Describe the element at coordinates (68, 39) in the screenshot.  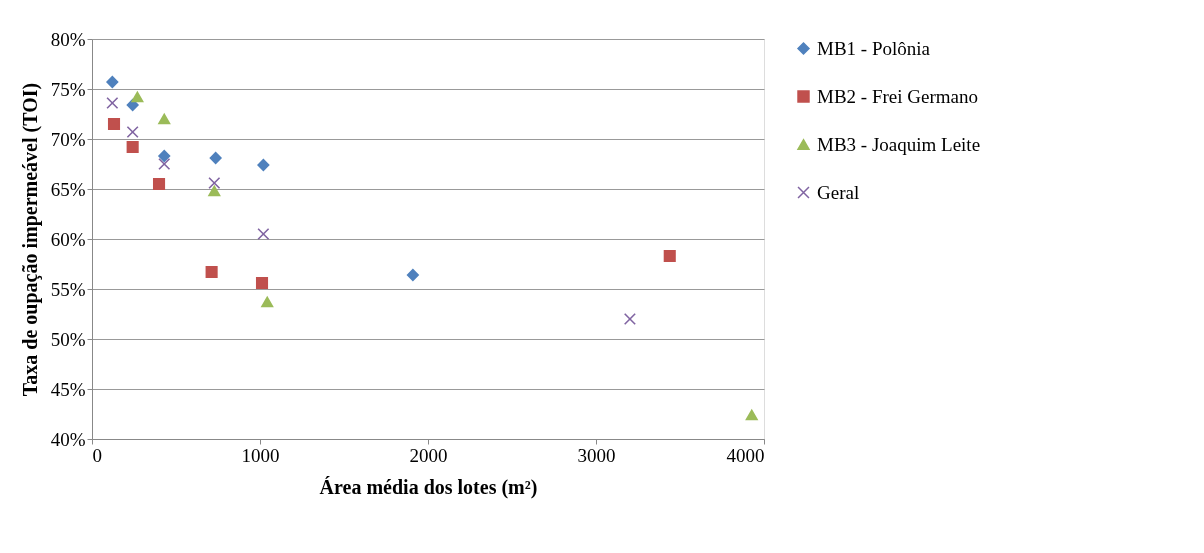
I see `y-tick-label: 80%` at that location.